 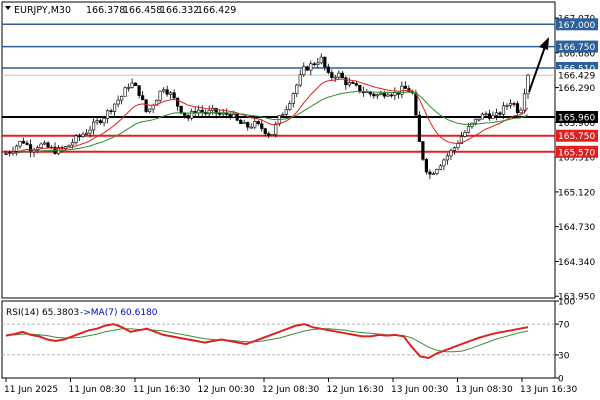 I want to click on rsi-ma-label: ->MA(7) 60.6180, so click(x=119, y=313).